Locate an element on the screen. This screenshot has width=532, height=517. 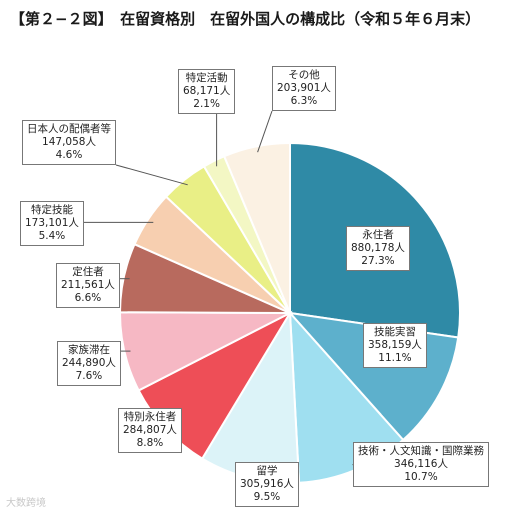
slice-label: 技術・人文知識・国際業務 346,116人 10.7% is located at coordinates (421, 464).